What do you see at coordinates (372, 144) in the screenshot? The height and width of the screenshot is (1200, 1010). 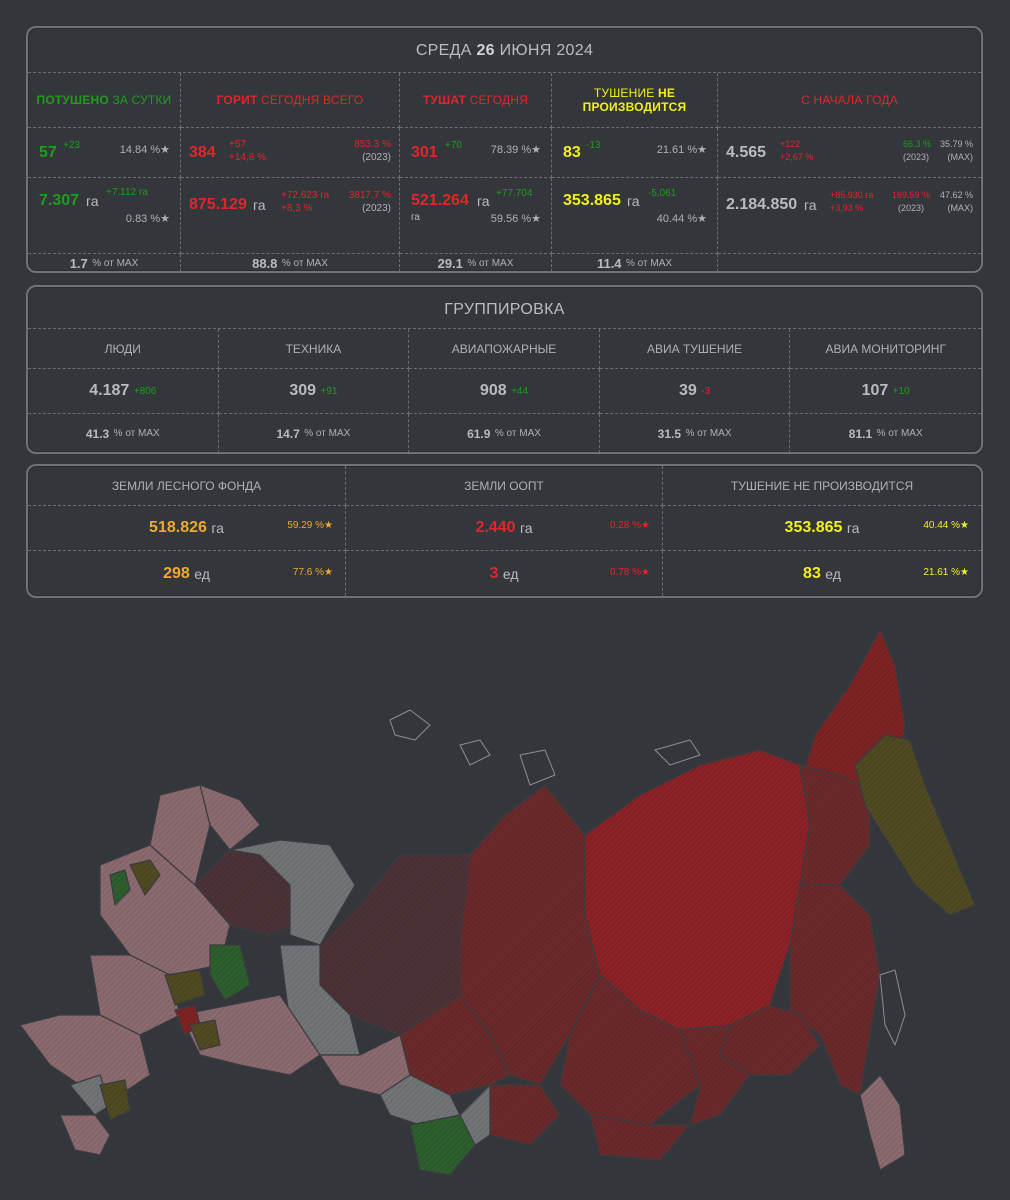 I see `burning-count-cmp: 853.3 %` at bounding box center [372, 144].